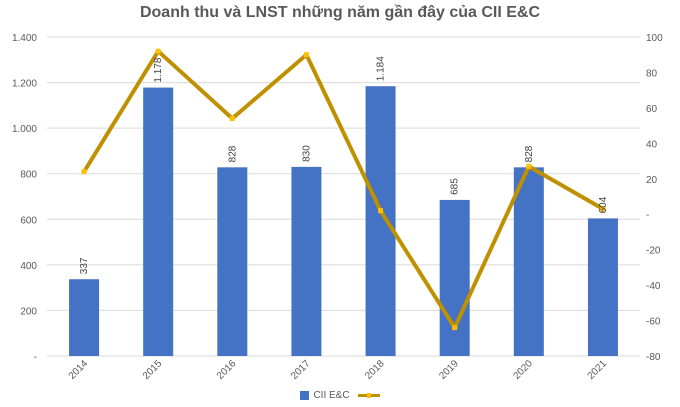  I want to click on x-tick-label: 2017, so click(301, 370).